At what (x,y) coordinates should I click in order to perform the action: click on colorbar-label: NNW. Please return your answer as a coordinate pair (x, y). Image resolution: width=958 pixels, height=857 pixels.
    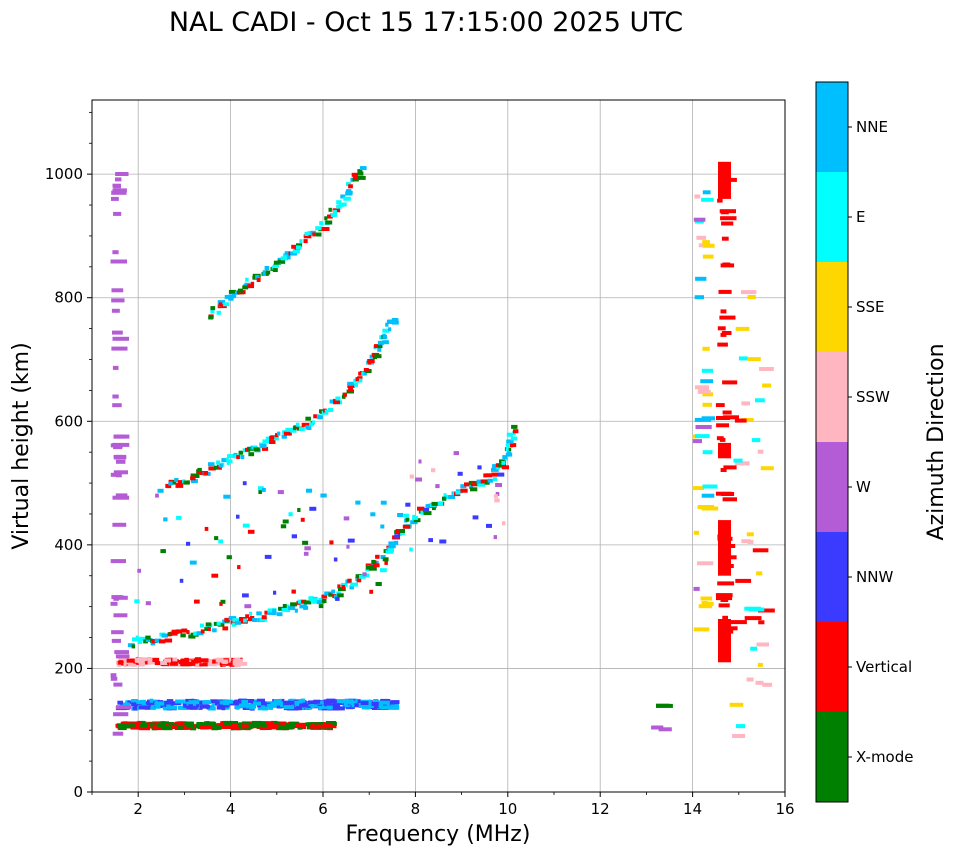
    Looking at the image, I should click on (874, 577).